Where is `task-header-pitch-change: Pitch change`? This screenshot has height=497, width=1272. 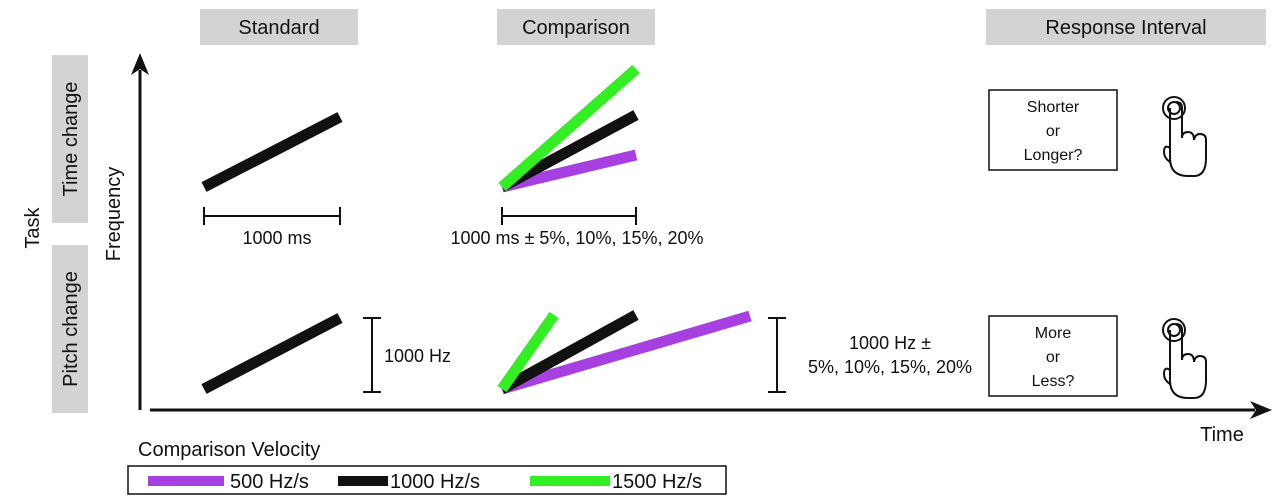 task-header-pitch-change: Pitch change is located at coordinates (70, 329).